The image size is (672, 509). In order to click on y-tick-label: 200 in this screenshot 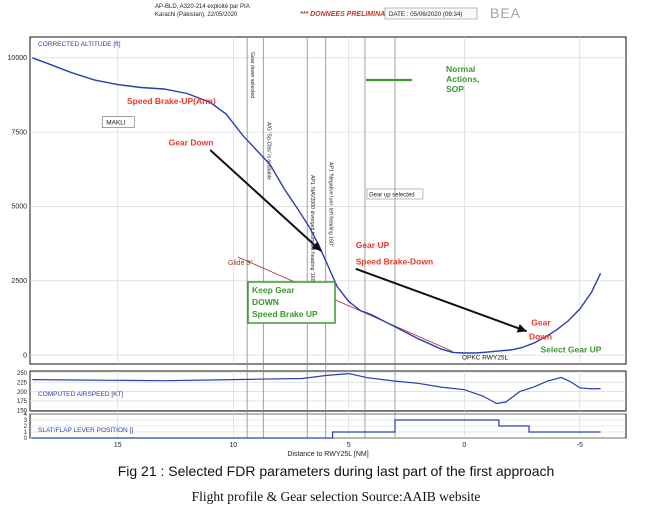, I will do `click(22, 393)`.